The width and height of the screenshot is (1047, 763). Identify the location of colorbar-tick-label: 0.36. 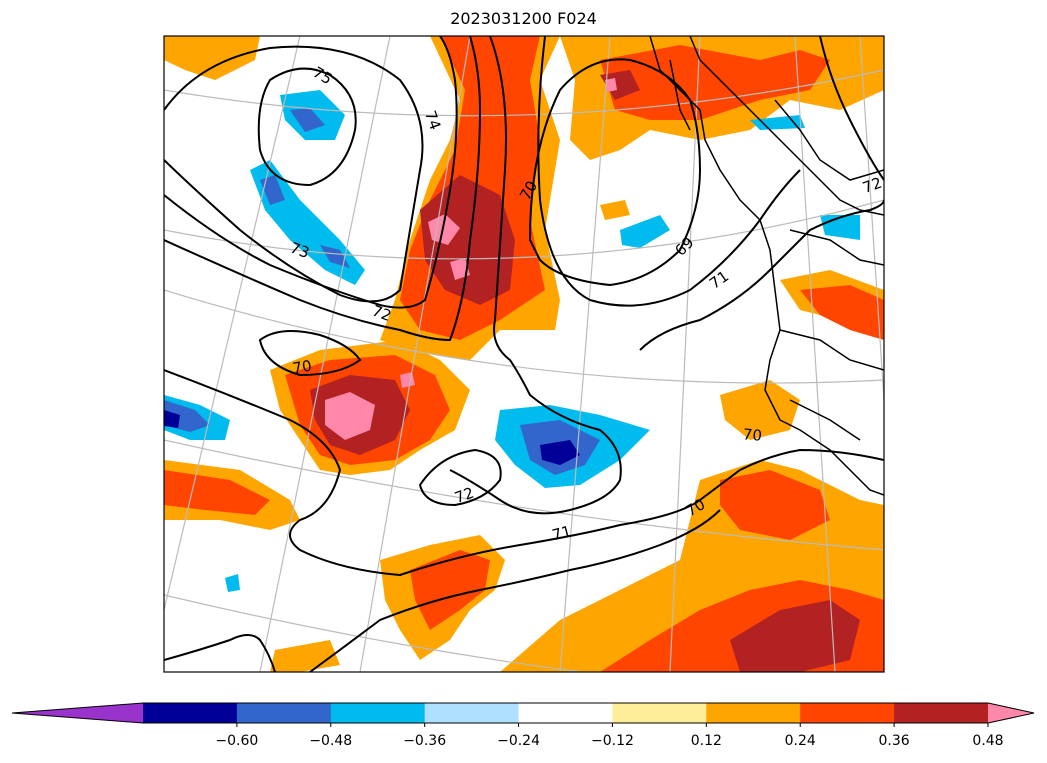
(894, 741).